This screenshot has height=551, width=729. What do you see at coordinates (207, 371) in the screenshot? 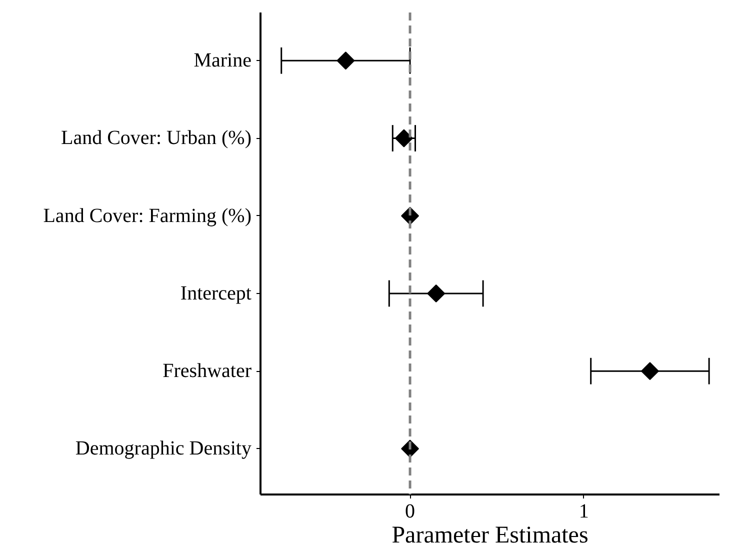
I see `y-tick-label: Freshwater` at bounding box center [207, 371].